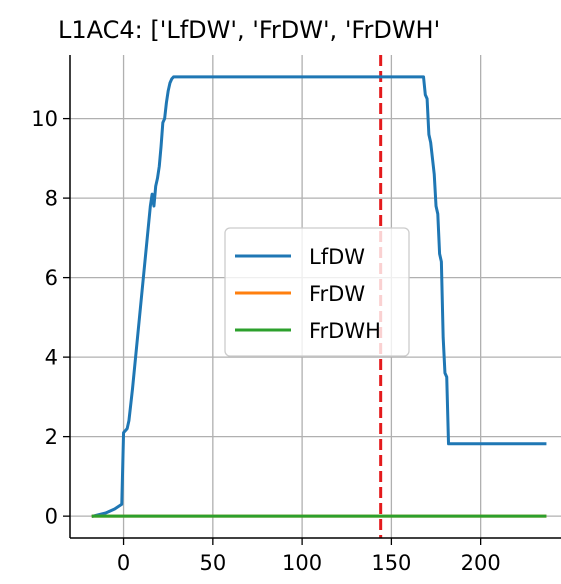 This screenshot has width=561, height=584. Describe the element at coordinates (345, 331) in the screenshot. I see `legend-label-frdwh: FrDWH` at that location.